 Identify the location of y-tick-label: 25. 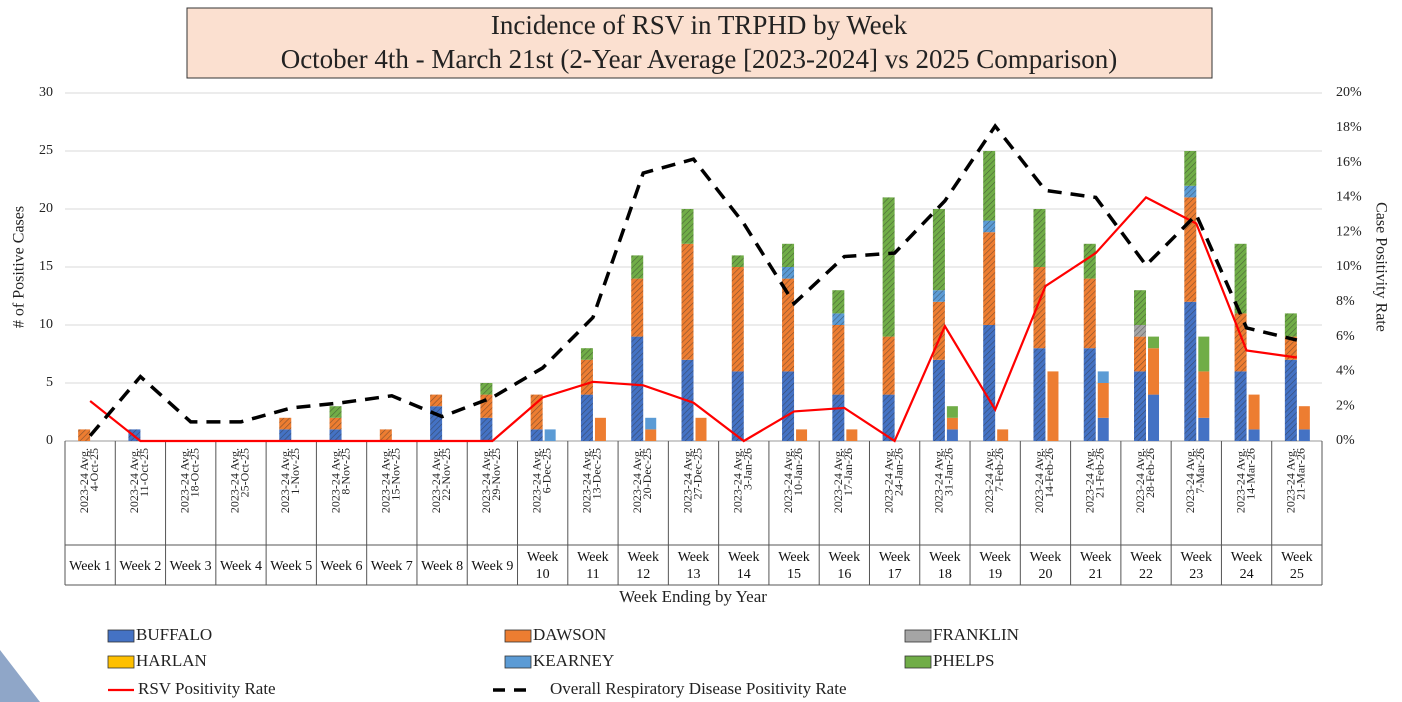
(46, 150).